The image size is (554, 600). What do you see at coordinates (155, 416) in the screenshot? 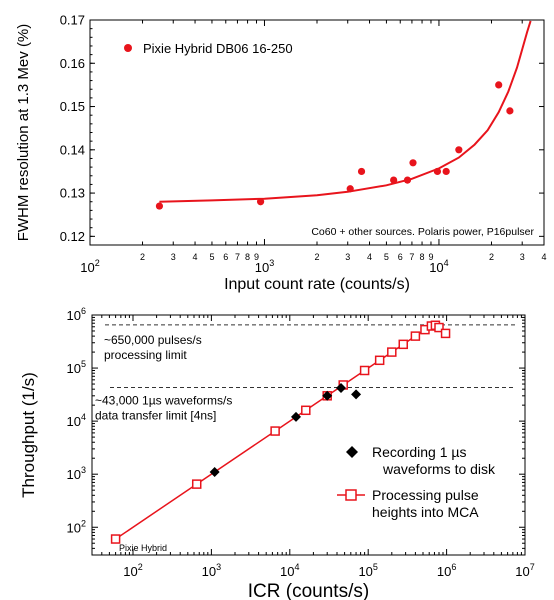
I see `transfer-limit-label-2: data transfer limit [4ns]` at bounding box center [155, 416].